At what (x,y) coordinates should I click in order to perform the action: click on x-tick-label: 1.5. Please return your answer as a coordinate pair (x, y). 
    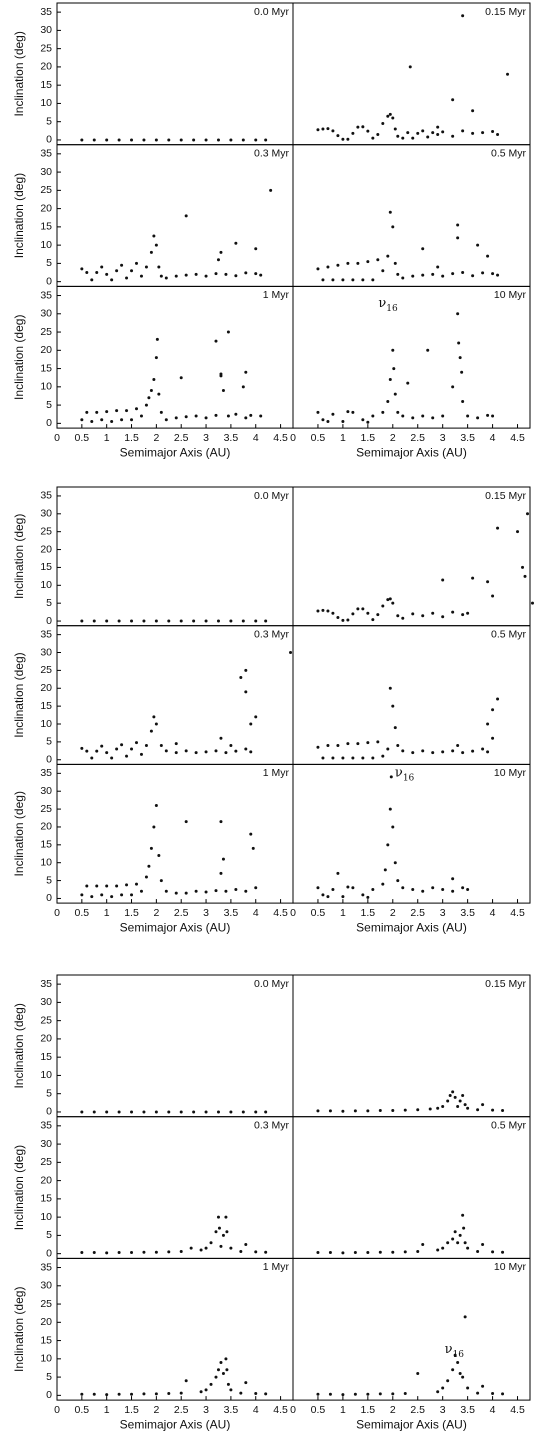
    Looking at the image, I should click on (368, 438).